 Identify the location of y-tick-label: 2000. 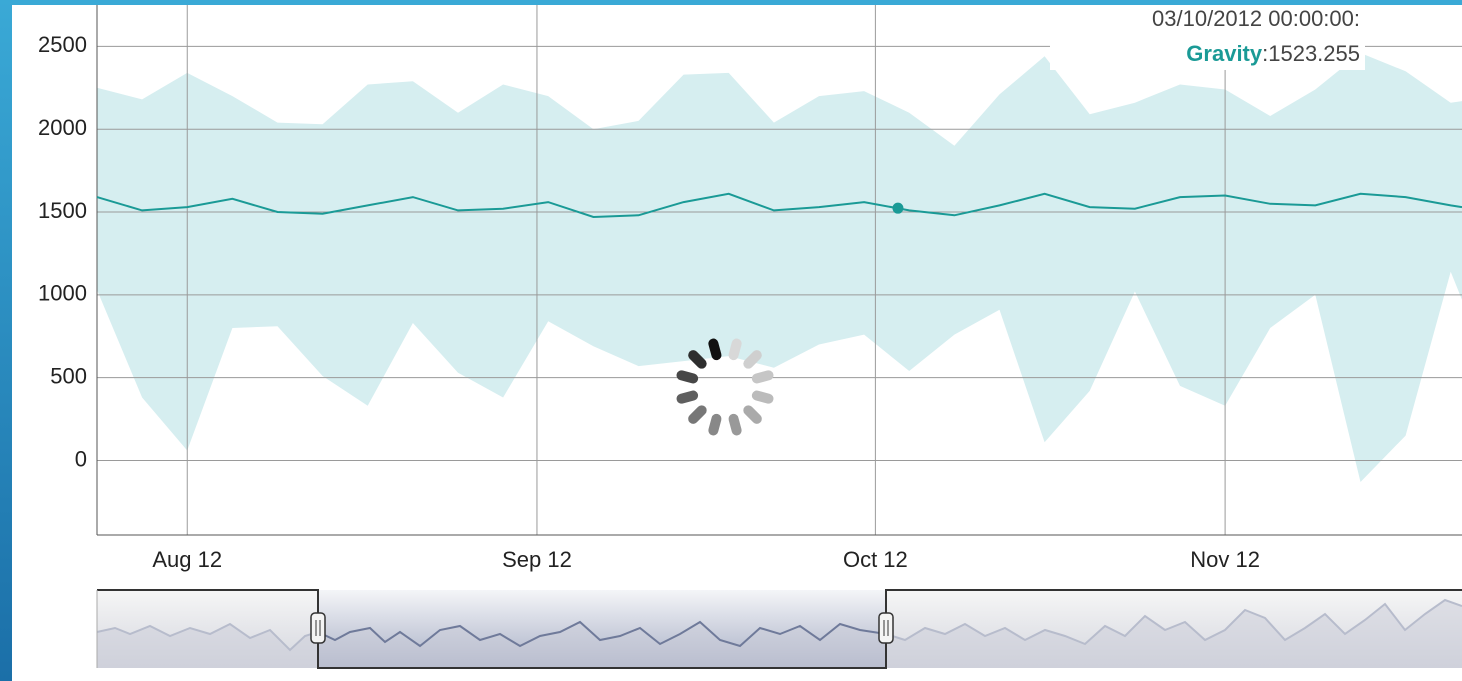
(62, 127).